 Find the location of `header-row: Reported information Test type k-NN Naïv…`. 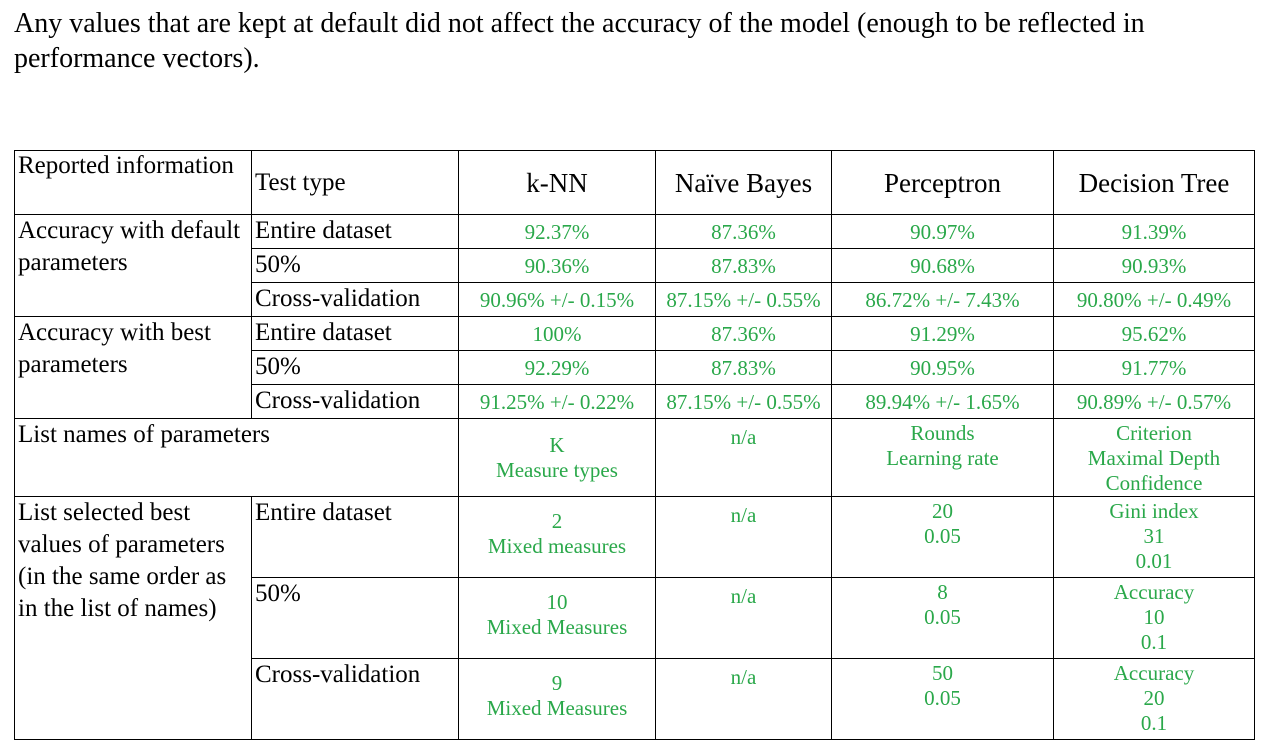

header-row: Reported information Test type k-NN Naïv… is located at coordinates (634, 182).